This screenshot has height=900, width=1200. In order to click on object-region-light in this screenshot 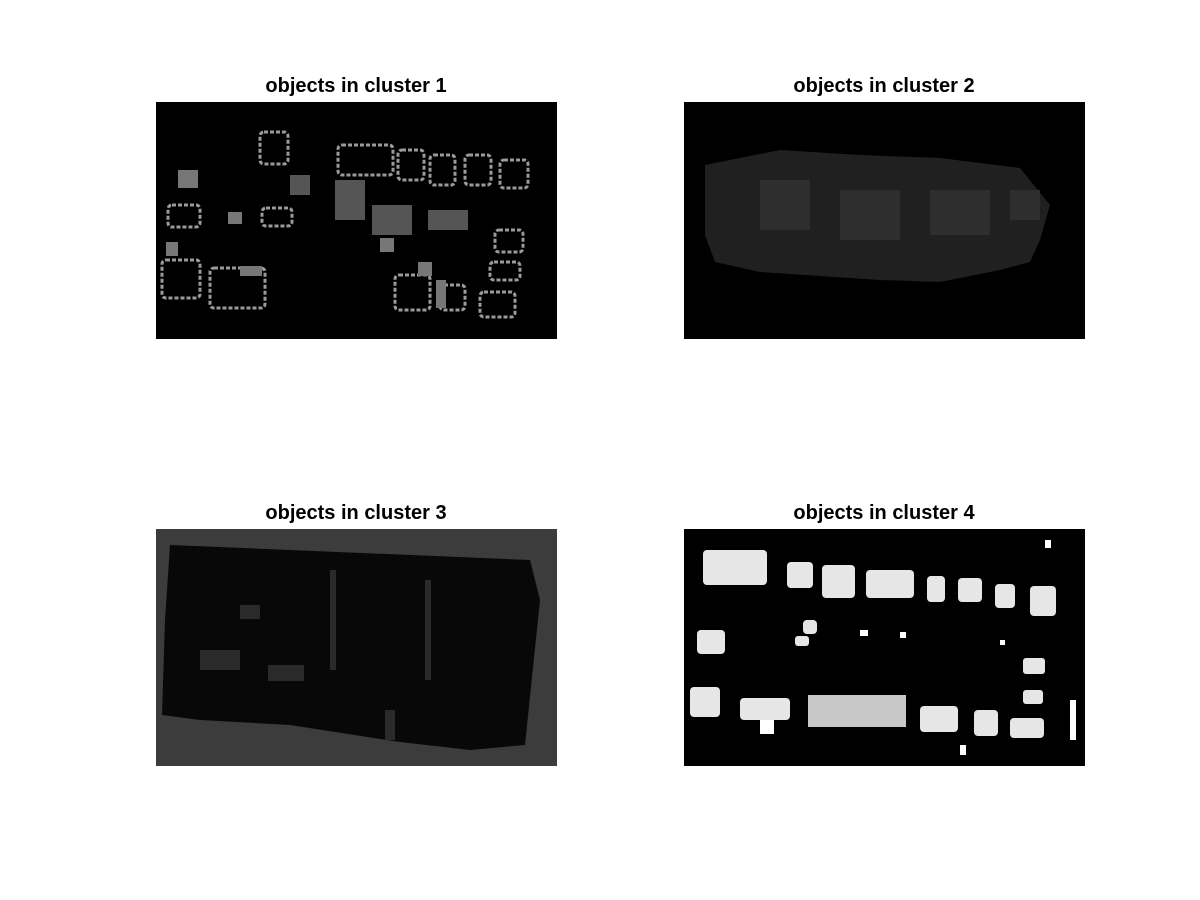, I will do `click(900, 210)`.